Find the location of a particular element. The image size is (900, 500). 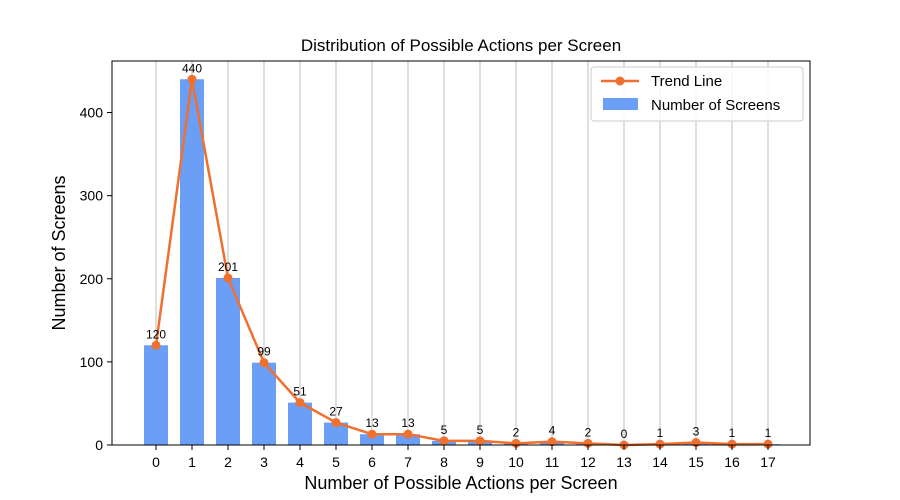

data-label-7: 13 is located at coordinates (408, 423).